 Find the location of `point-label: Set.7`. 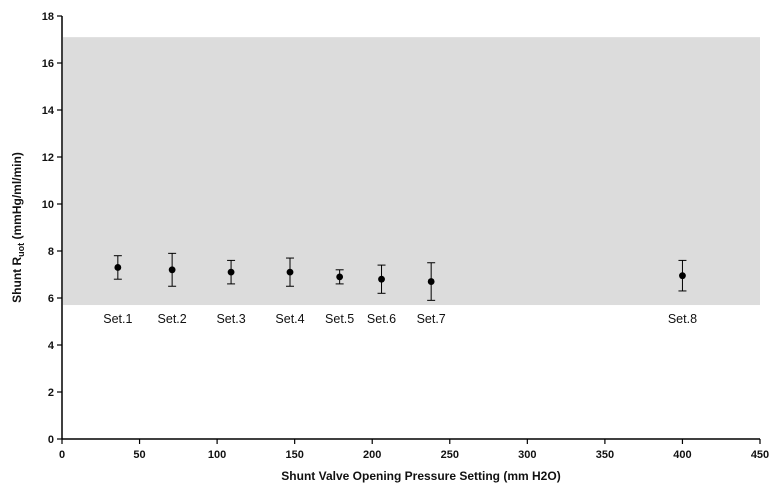

point-label: Set.7 is located at coordinates (431, 319).